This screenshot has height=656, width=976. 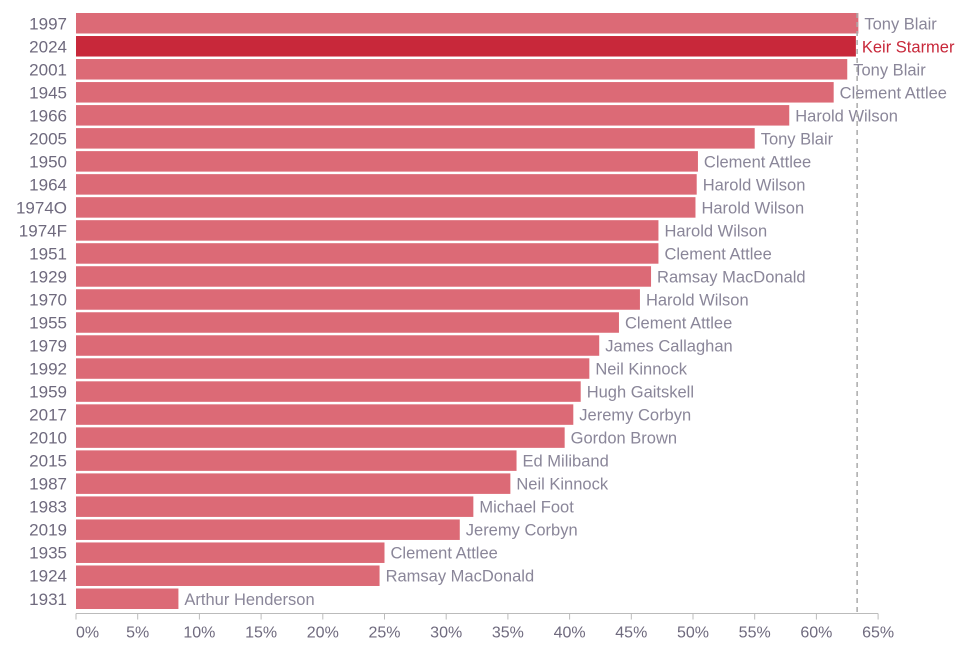 I want to click on leader-label-2005: Tony Blair, so click(x=797, y=139).